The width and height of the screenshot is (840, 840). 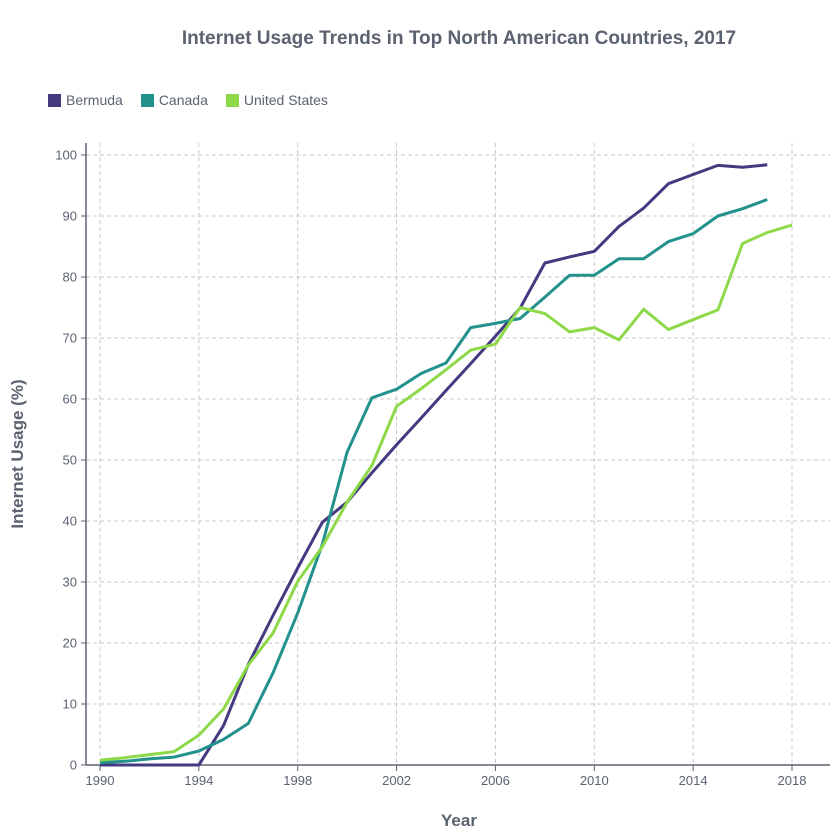 What do you see at coordinates (792, 780) in the screenshot?
I see `x-tick-label: 2018` at bounding box center [792, 780].